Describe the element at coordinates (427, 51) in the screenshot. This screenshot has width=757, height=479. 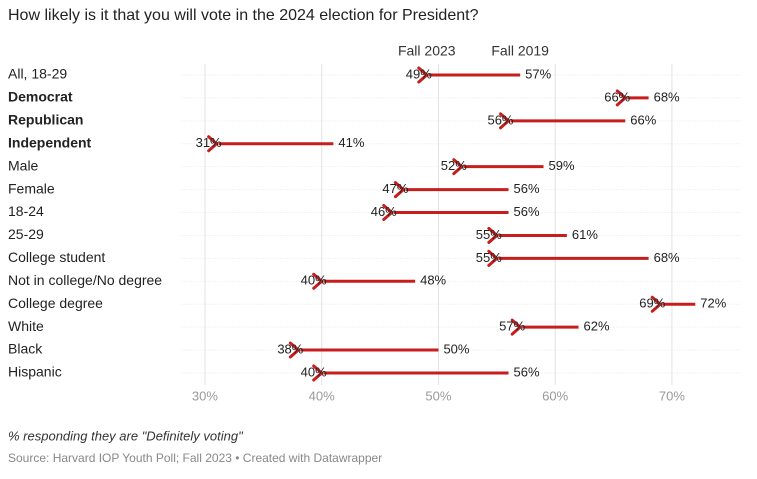
I see `legend-label: Fall 2023` at that location.